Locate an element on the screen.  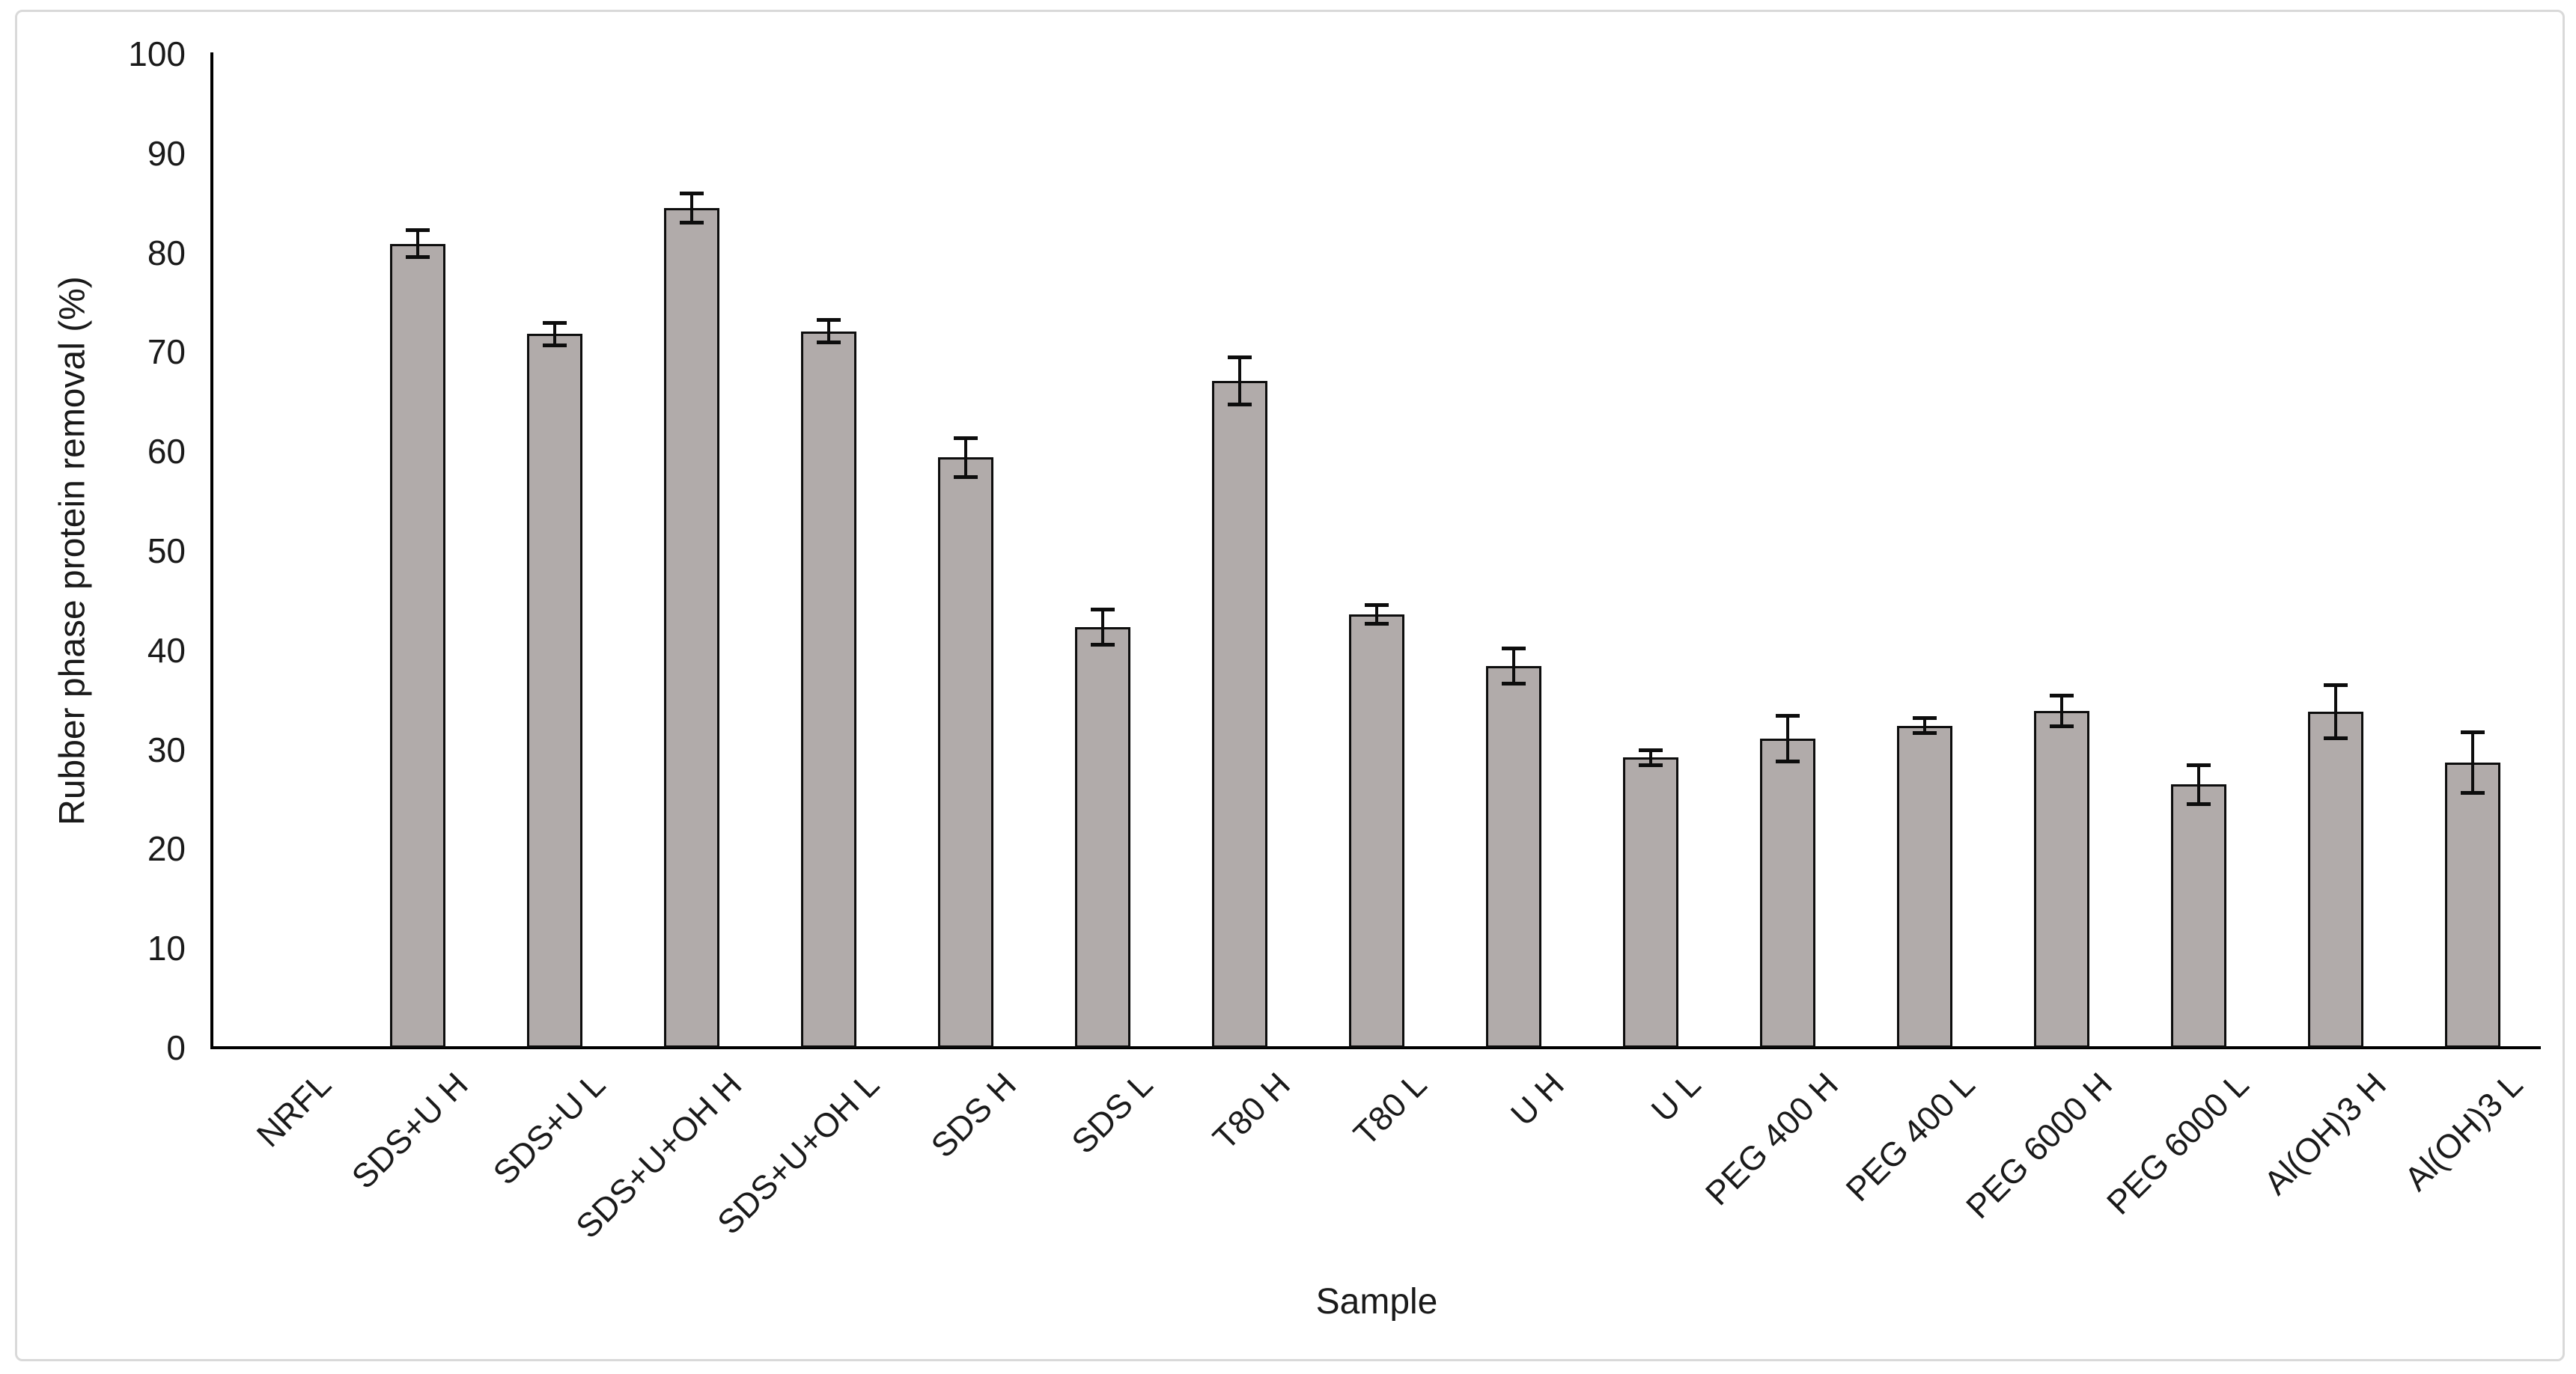
error-bar-cap-top-u-l is located at coordinates (1650, 750).